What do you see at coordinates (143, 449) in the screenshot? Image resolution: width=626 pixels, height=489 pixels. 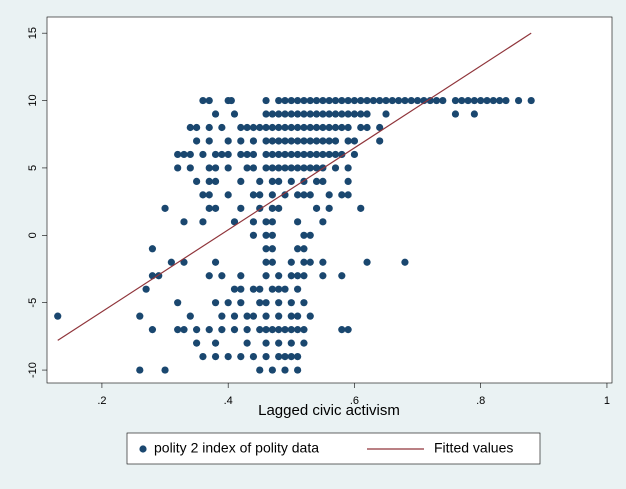 I see `legend-marker` at bounding box center [143, 449].